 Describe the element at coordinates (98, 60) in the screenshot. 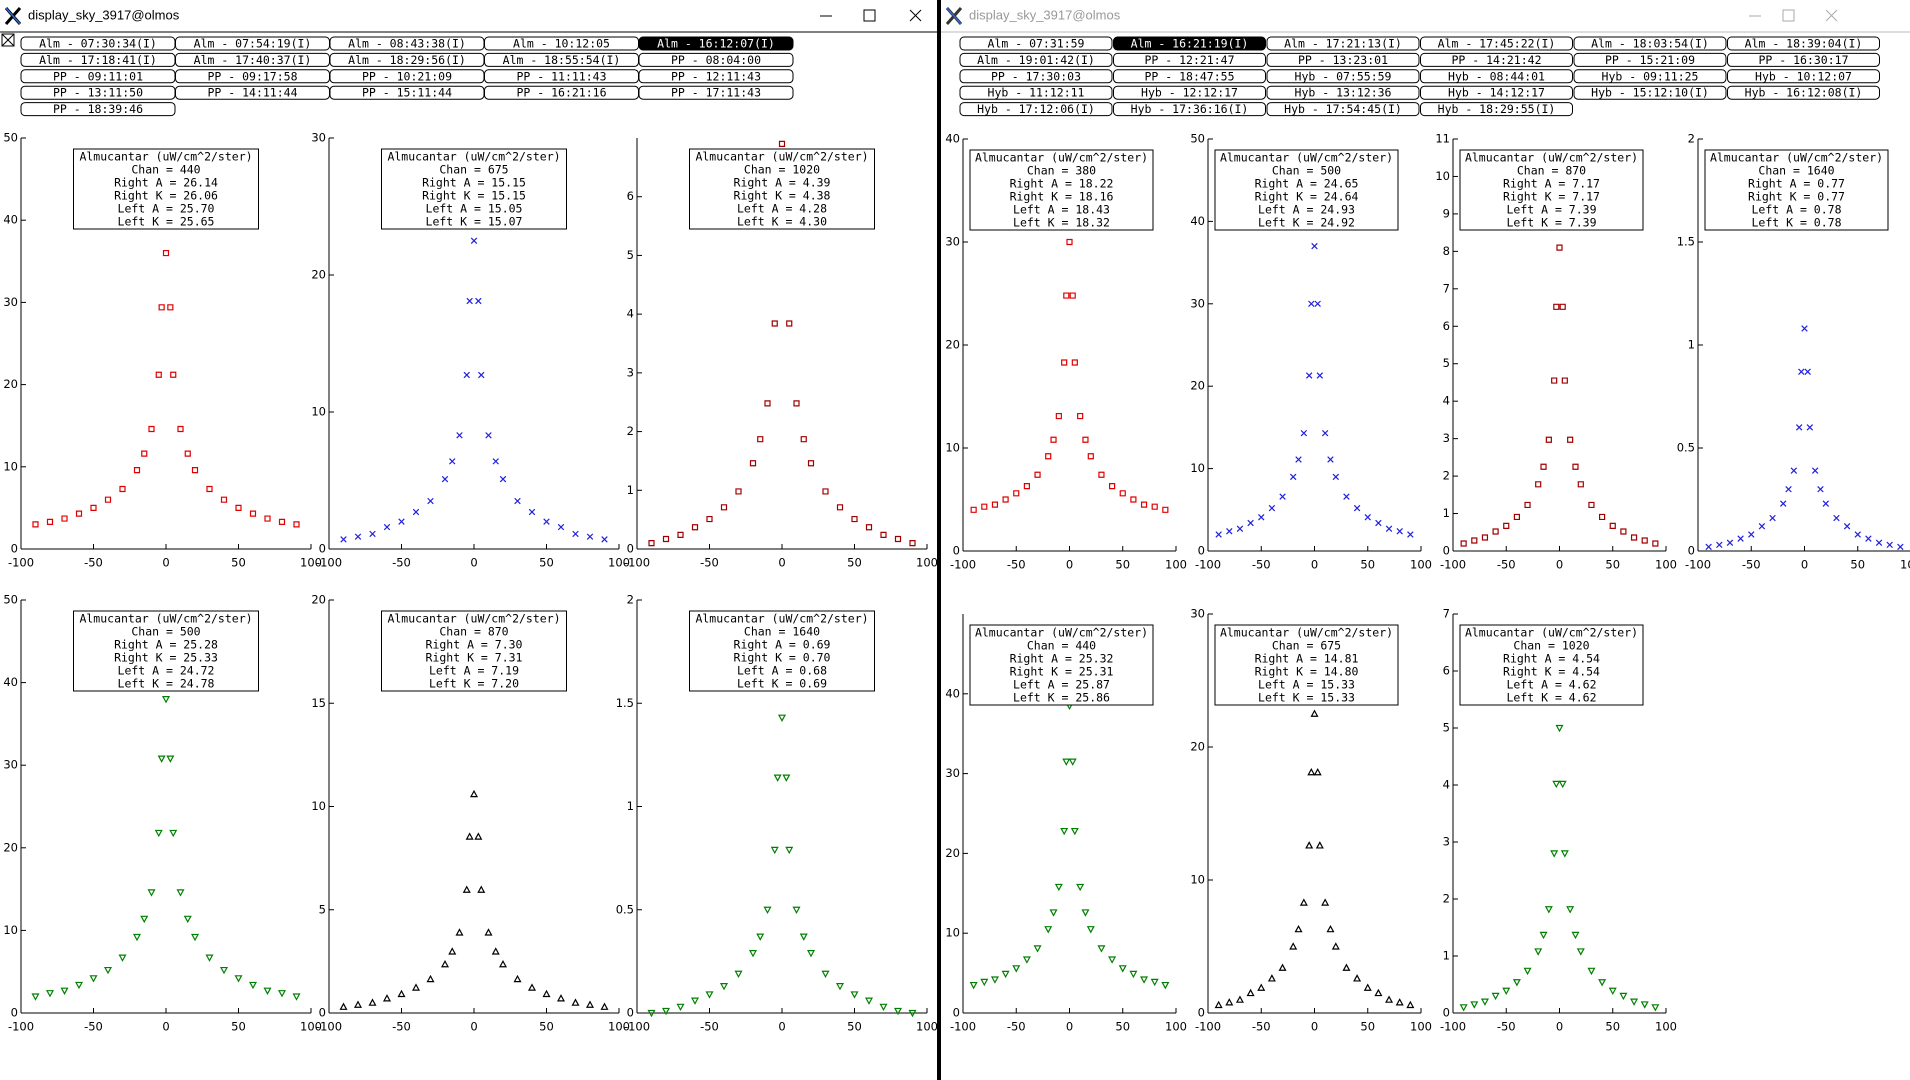

I see `time-button-label: Alm - 17:18:41(I)` at that location.